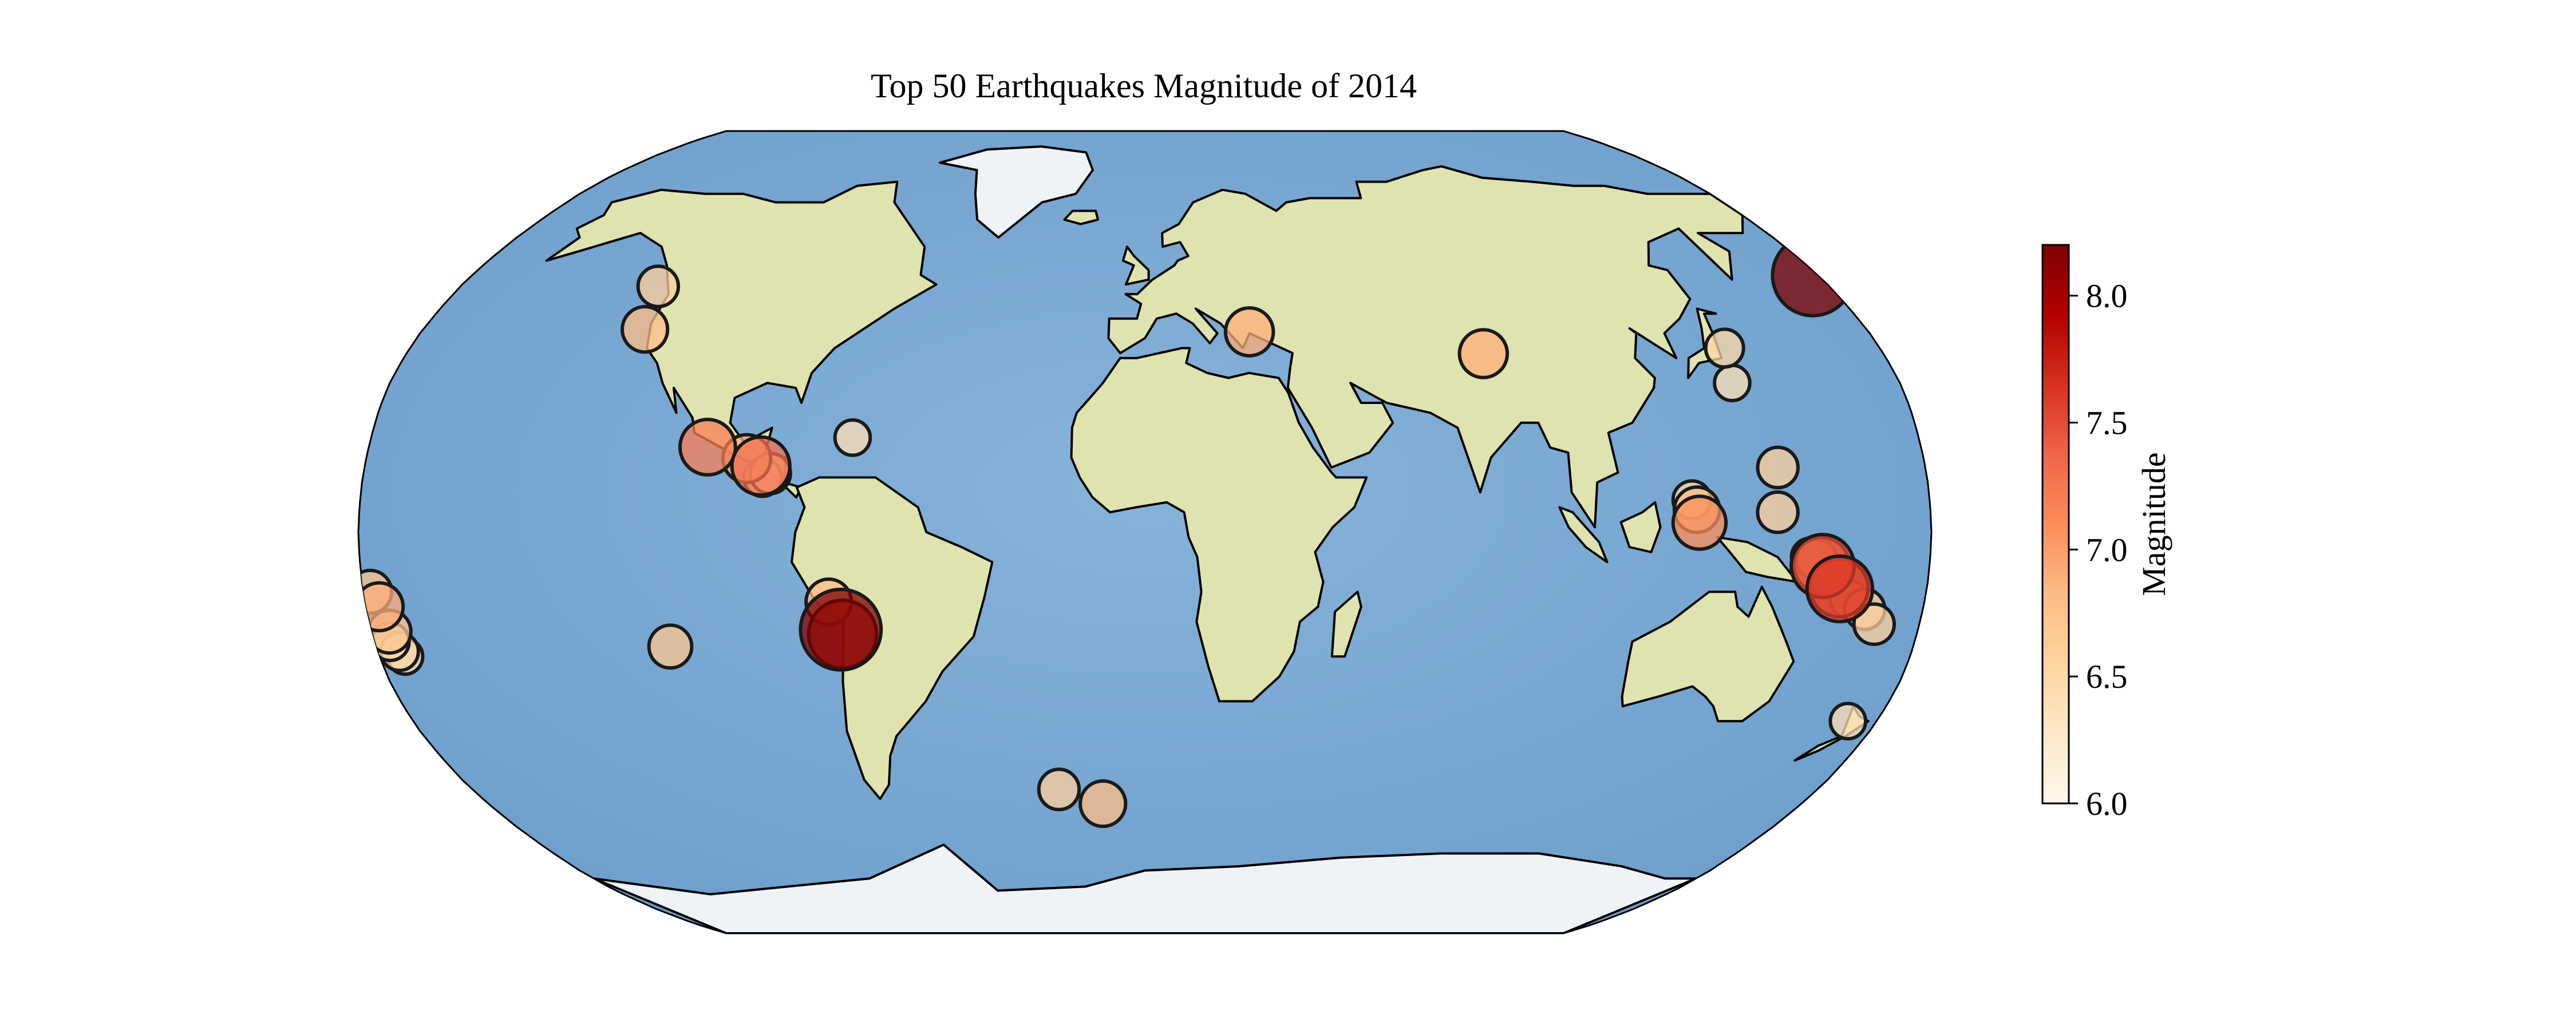  What do you see at coordinates (1144, 888) in the screenshot?
I see `antarctica-landmass` at bounding box center [1144, 888].